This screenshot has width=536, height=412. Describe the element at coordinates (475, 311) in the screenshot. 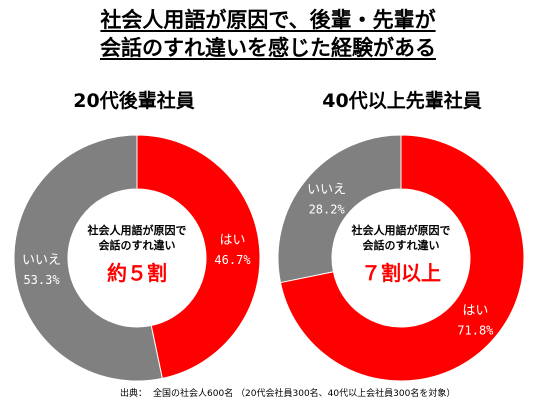

I see `chart-1-category-label-0: はい` at that location.